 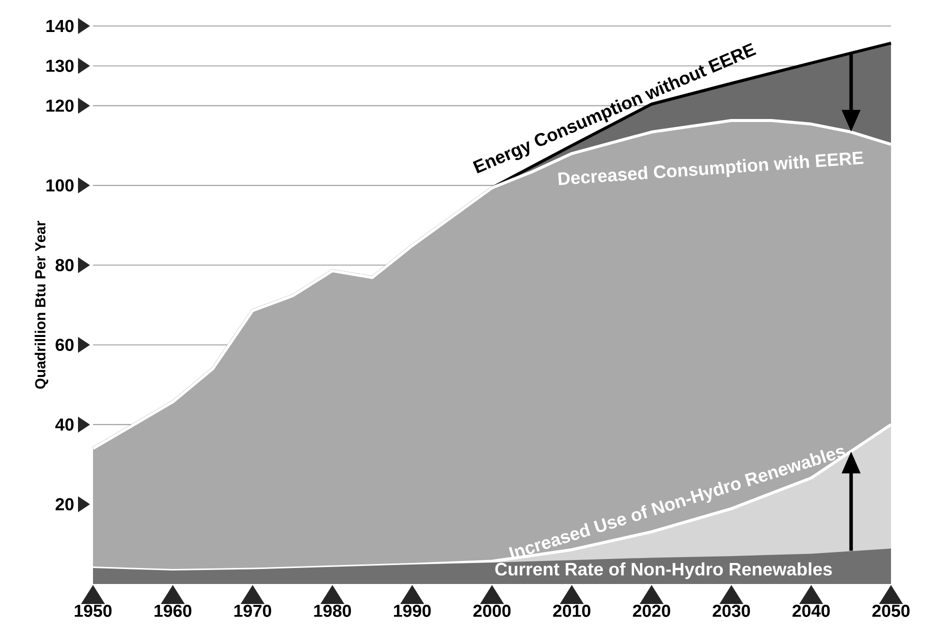 What do you see at coordinates (60, 106) in the screenshot?
I see `y-tick-label: 120` at bounding box center [60, 106].